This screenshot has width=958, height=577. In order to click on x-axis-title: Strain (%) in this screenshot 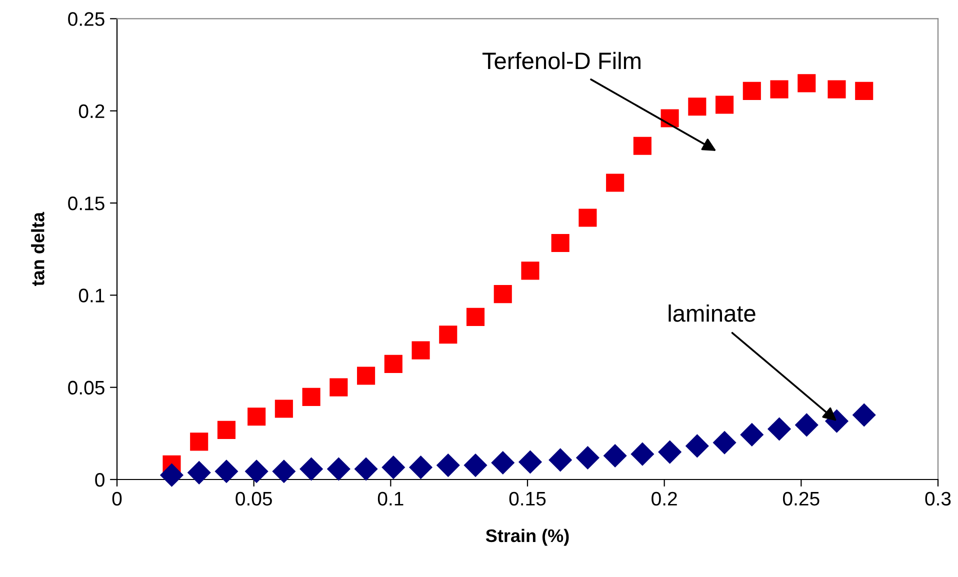, I will do `click(527, 537)`.